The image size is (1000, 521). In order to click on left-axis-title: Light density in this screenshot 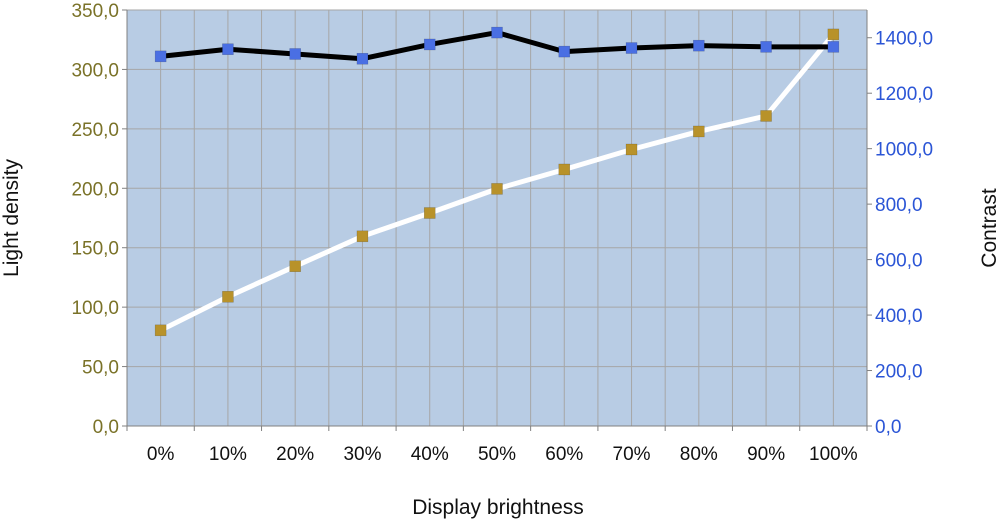, I will do `click(11, 218)`.